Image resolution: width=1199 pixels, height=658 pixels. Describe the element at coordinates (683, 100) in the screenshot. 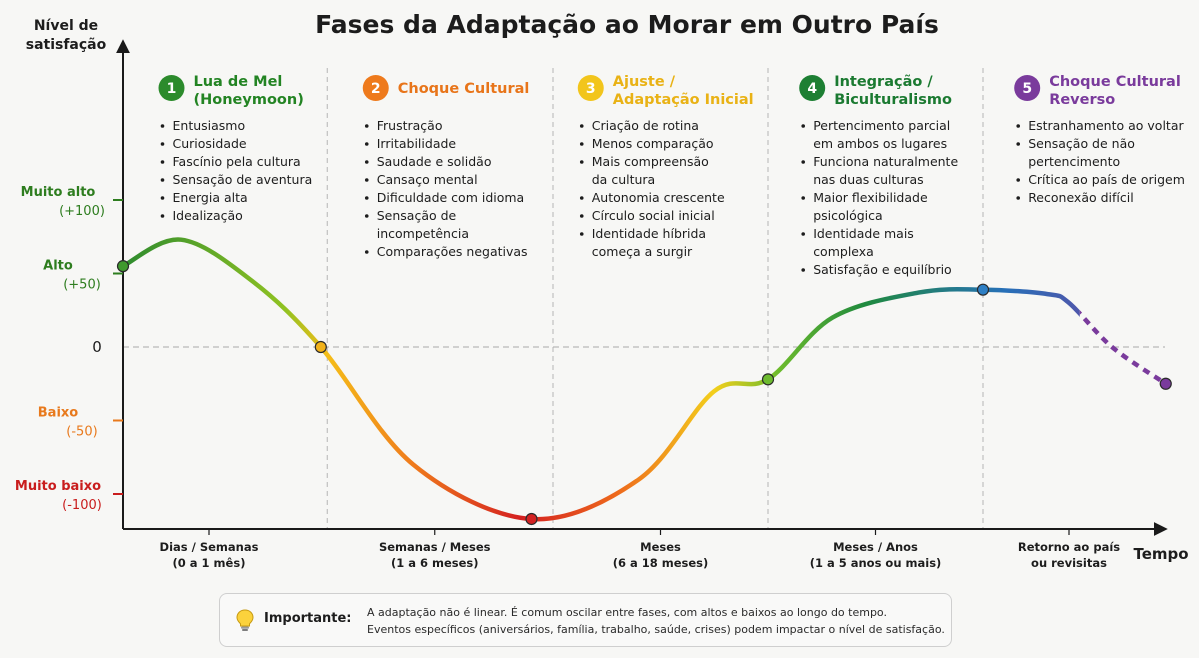

I see `phase-3-title-line-2: Adaptação Inicial` at that location.